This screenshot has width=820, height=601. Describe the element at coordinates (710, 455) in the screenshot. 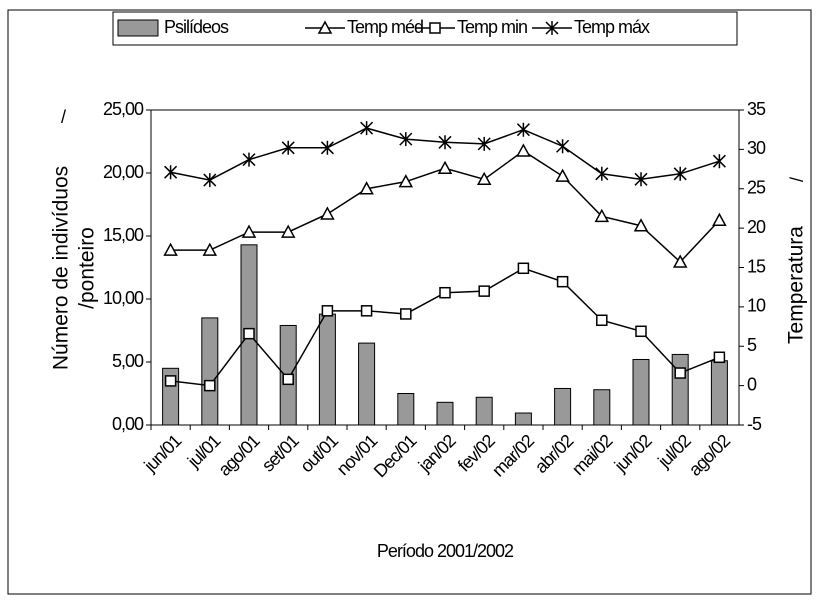

I see `x-tick-label: ago/02` at that location.